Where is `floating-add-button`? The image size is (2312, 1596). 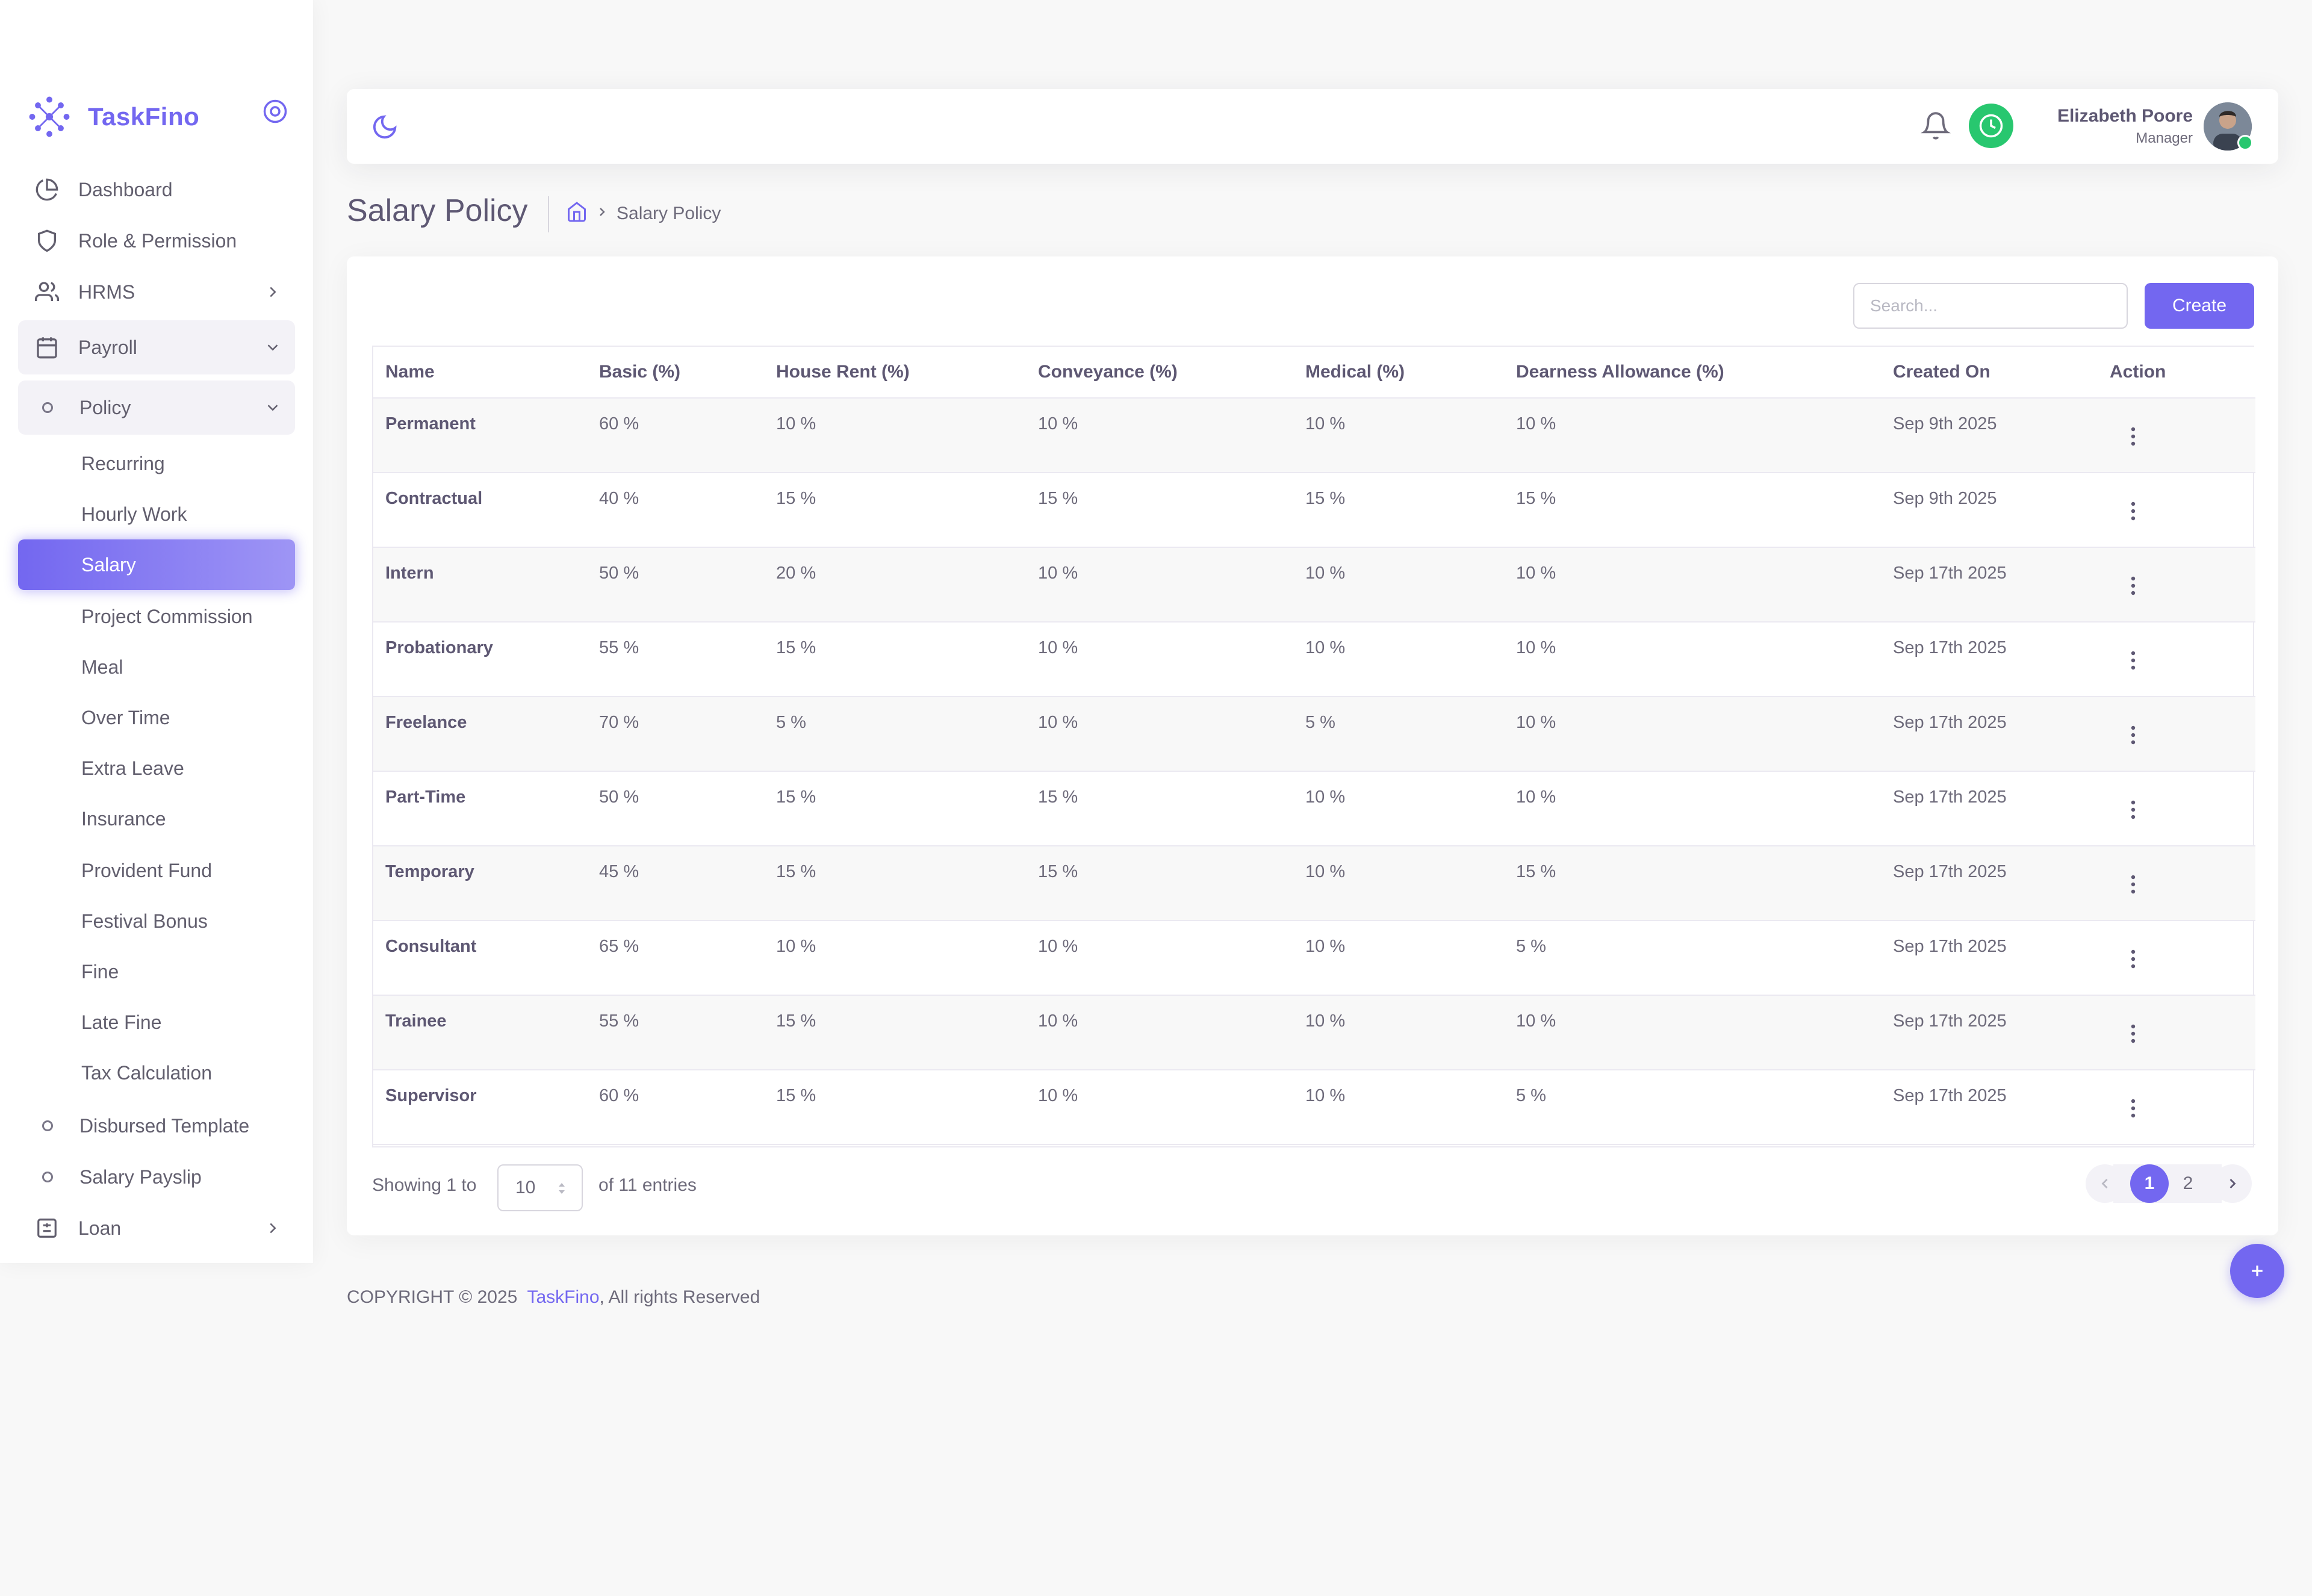 floating-add-button is located at coordinates (2257, 1271).